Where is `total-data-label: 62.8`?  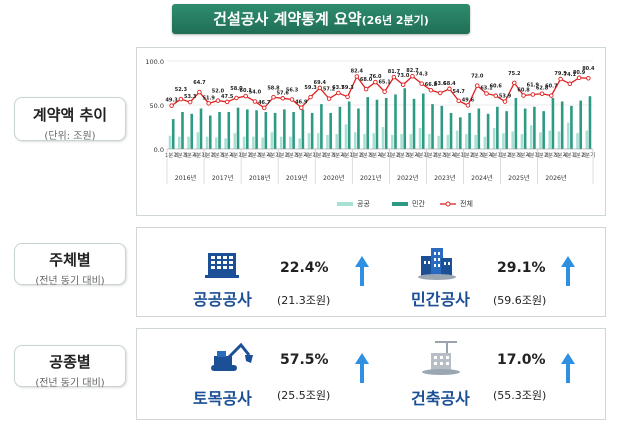
total-data-label: 62.8 is located at coordinates (542, 89).